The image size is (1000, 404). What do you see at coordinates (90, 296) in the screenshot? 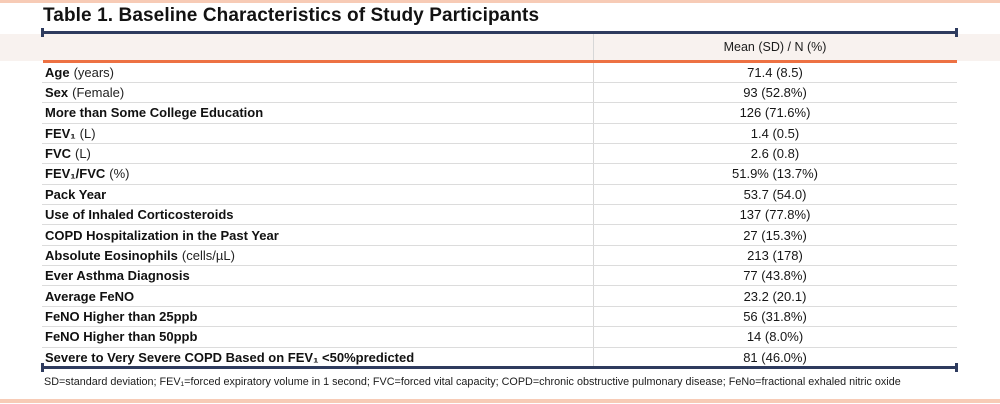
I see `row-label: Average FeNO` at bounding box center [90, 296].